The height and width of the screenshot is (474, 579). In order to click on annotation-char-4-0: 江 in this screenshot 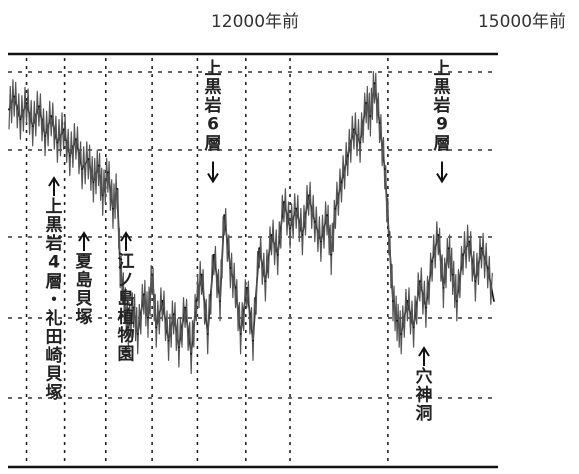, I will do `click(126, 262)`.